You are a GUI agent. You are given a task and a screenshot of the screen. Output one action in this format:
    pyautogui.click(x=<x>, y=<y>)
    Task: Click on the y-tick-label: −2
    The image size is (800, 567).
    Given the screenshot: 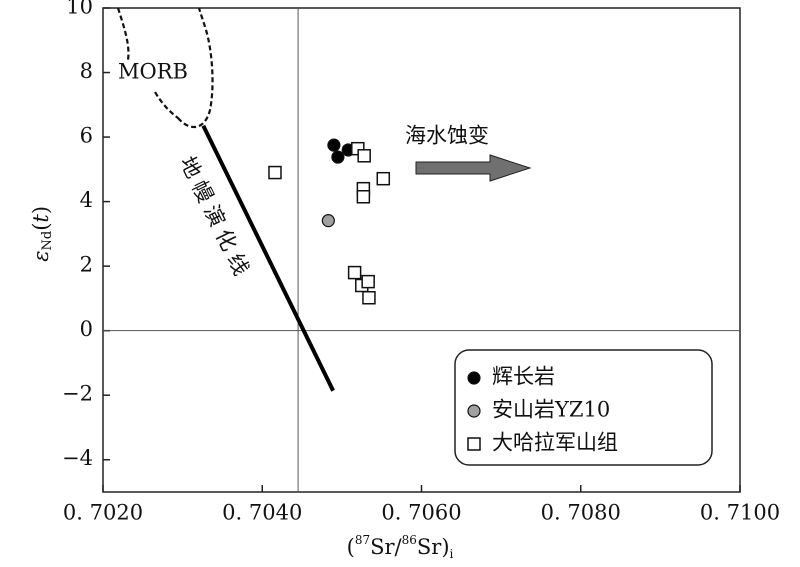 What is the action you would take?
    pyautogui.click(x=77, y=394)
    